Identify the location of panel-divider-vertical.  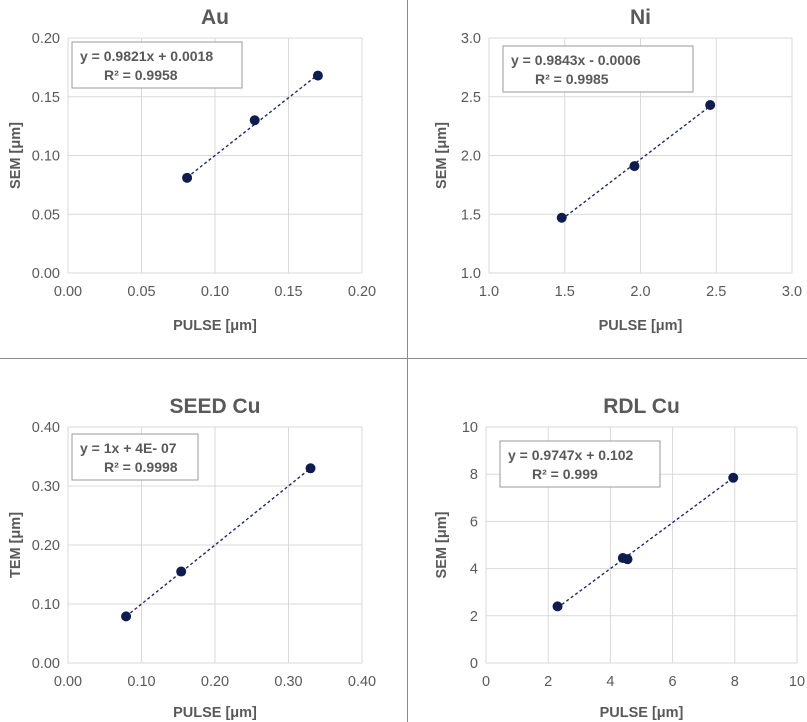
(407, 361).